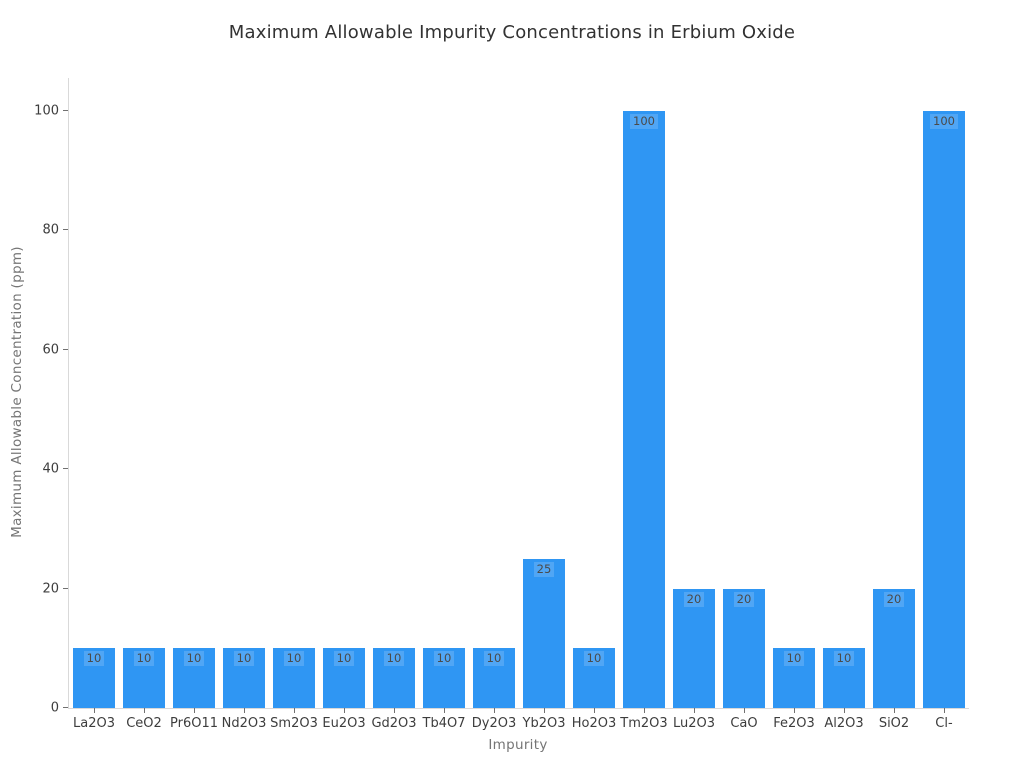  Describe the element at coordinates (894, 404) in the screenshot. I see `bar-slot: 20 SiO2` at that location.